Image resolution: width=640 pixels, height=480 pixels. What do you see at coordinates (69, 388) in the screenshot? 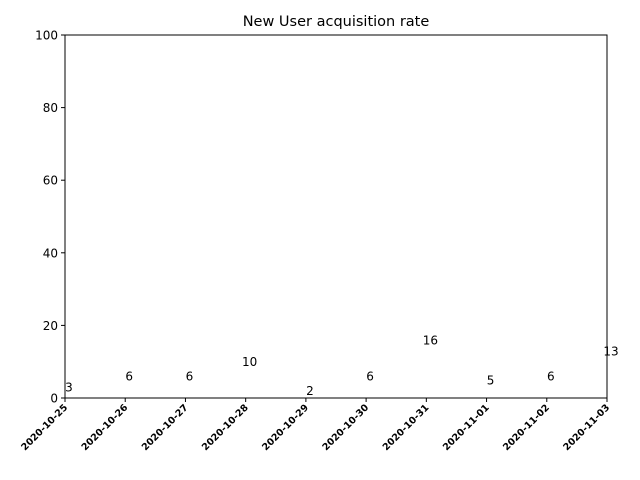
I see `data-label: 3` at bounding box center [69, 388].